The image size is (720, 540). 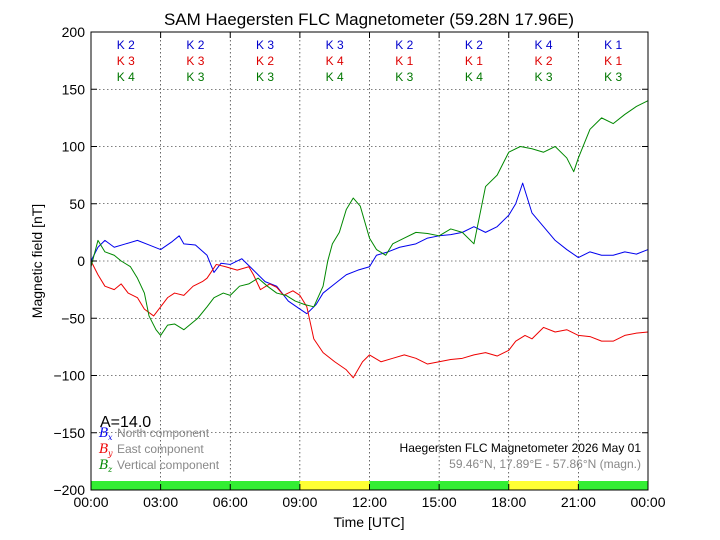 What do you see at coordinates (69, 433) in the screenshot?
I see `y-tick-label: −150` at bounding box center [69, 433].